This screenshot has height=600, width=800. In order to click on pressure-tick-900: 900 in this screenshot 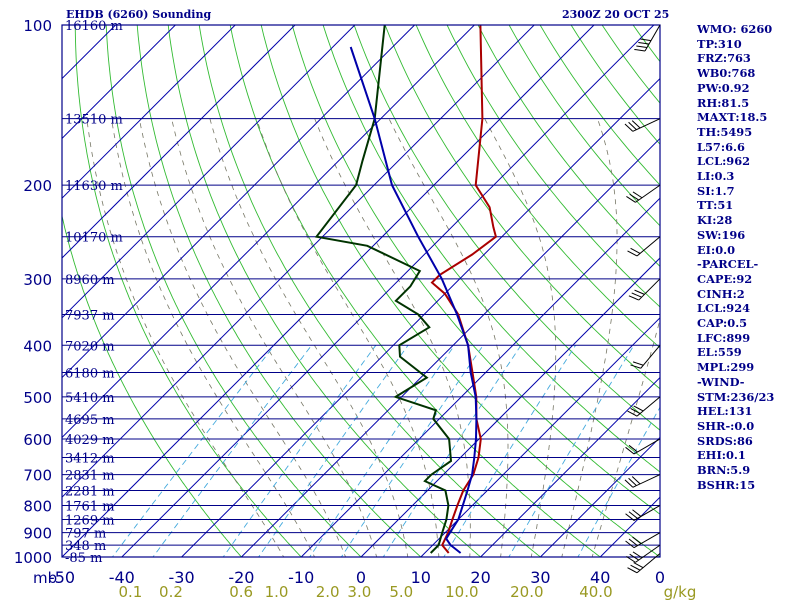, I will do `click(37, 534)`.